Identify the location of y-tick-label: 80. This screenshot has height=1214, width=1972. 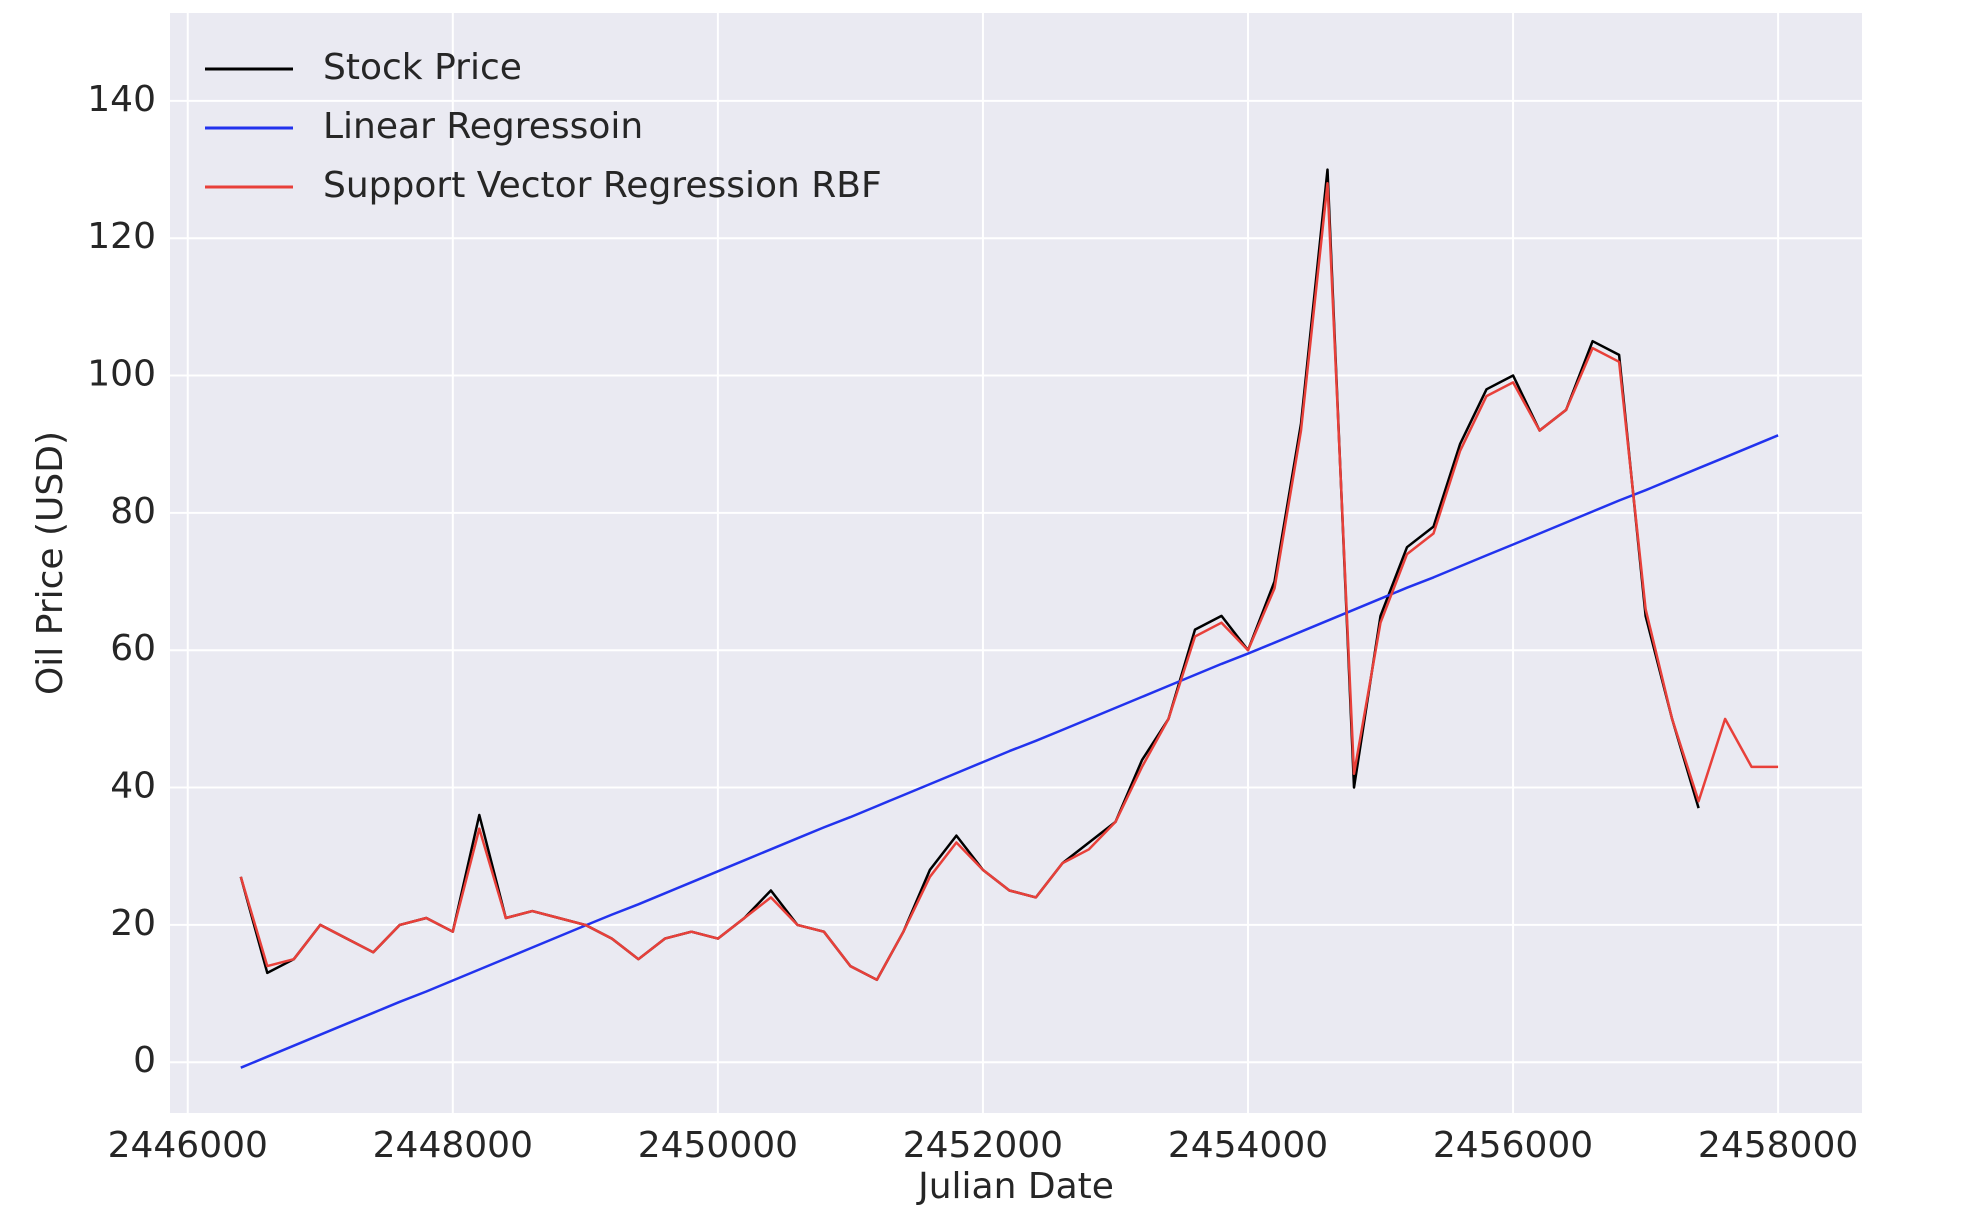
(133, 511).